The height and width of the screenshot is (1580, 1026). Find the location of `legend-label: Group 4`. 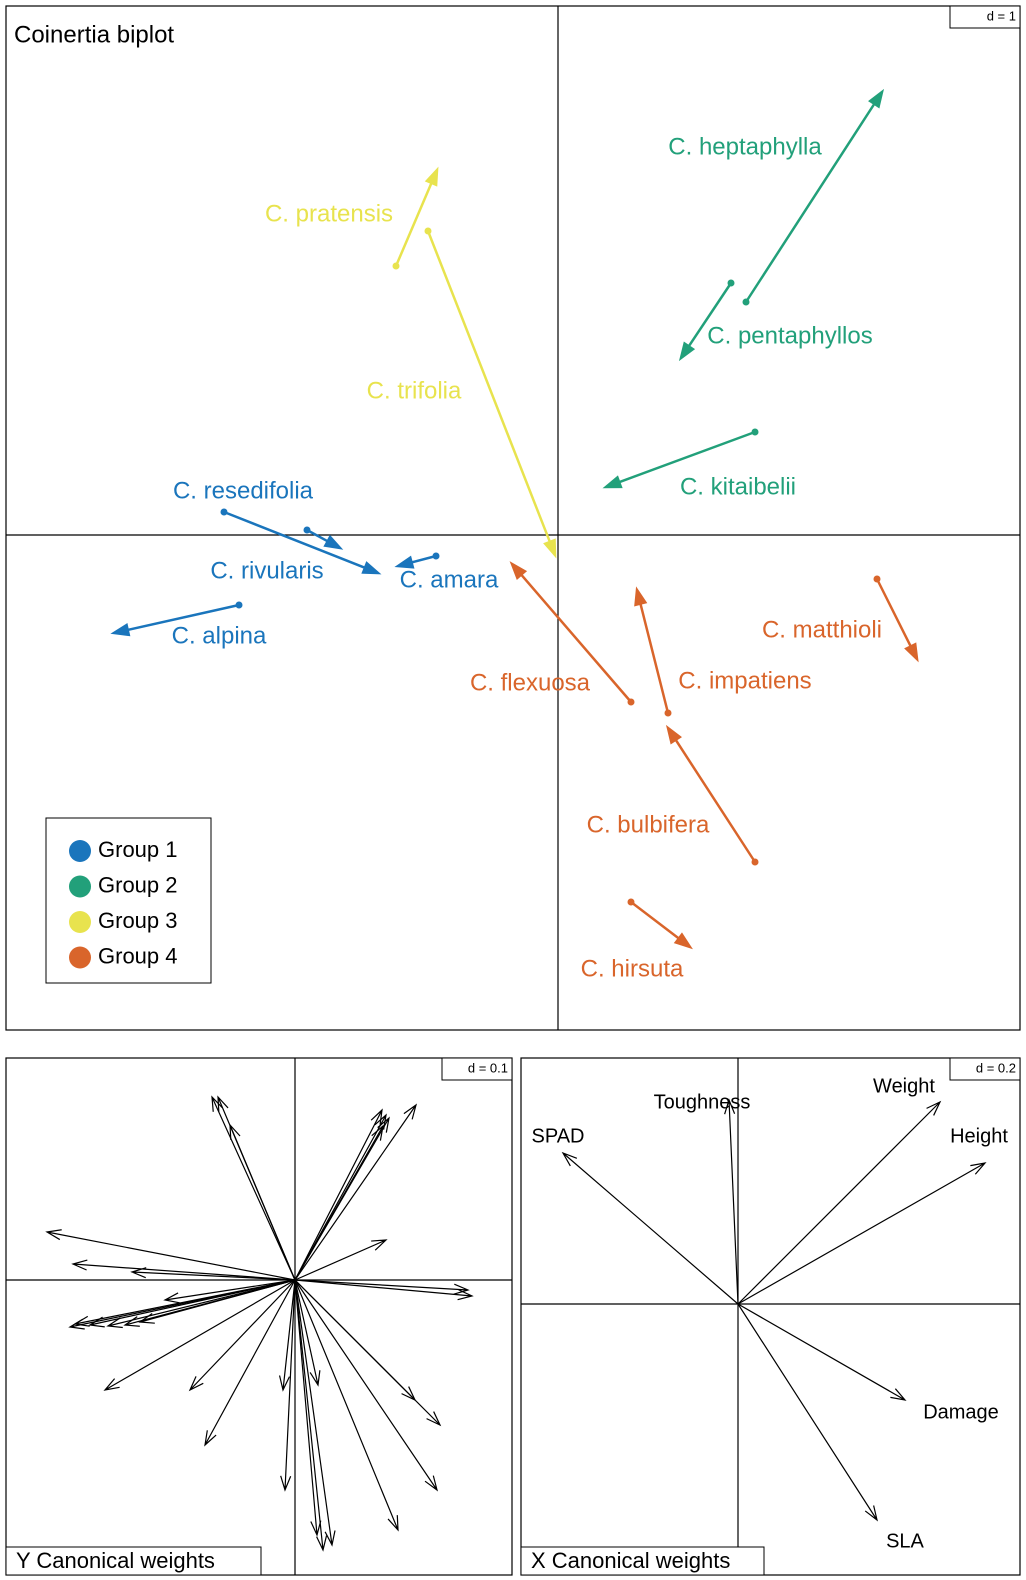

legend-label: Group 4 is located at coordinates (138, 955).